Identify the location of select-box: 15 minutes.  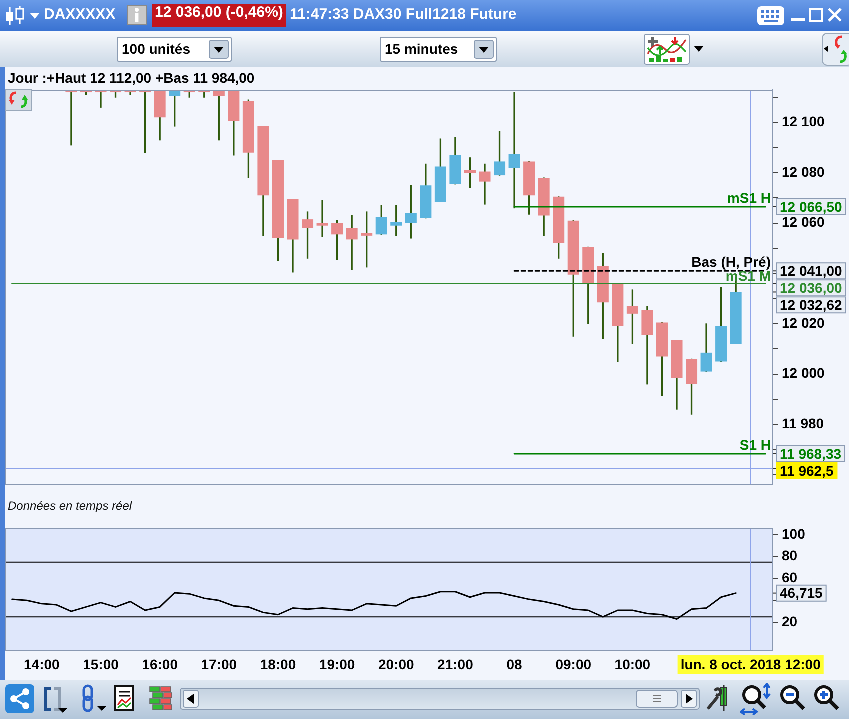
(438, 49).